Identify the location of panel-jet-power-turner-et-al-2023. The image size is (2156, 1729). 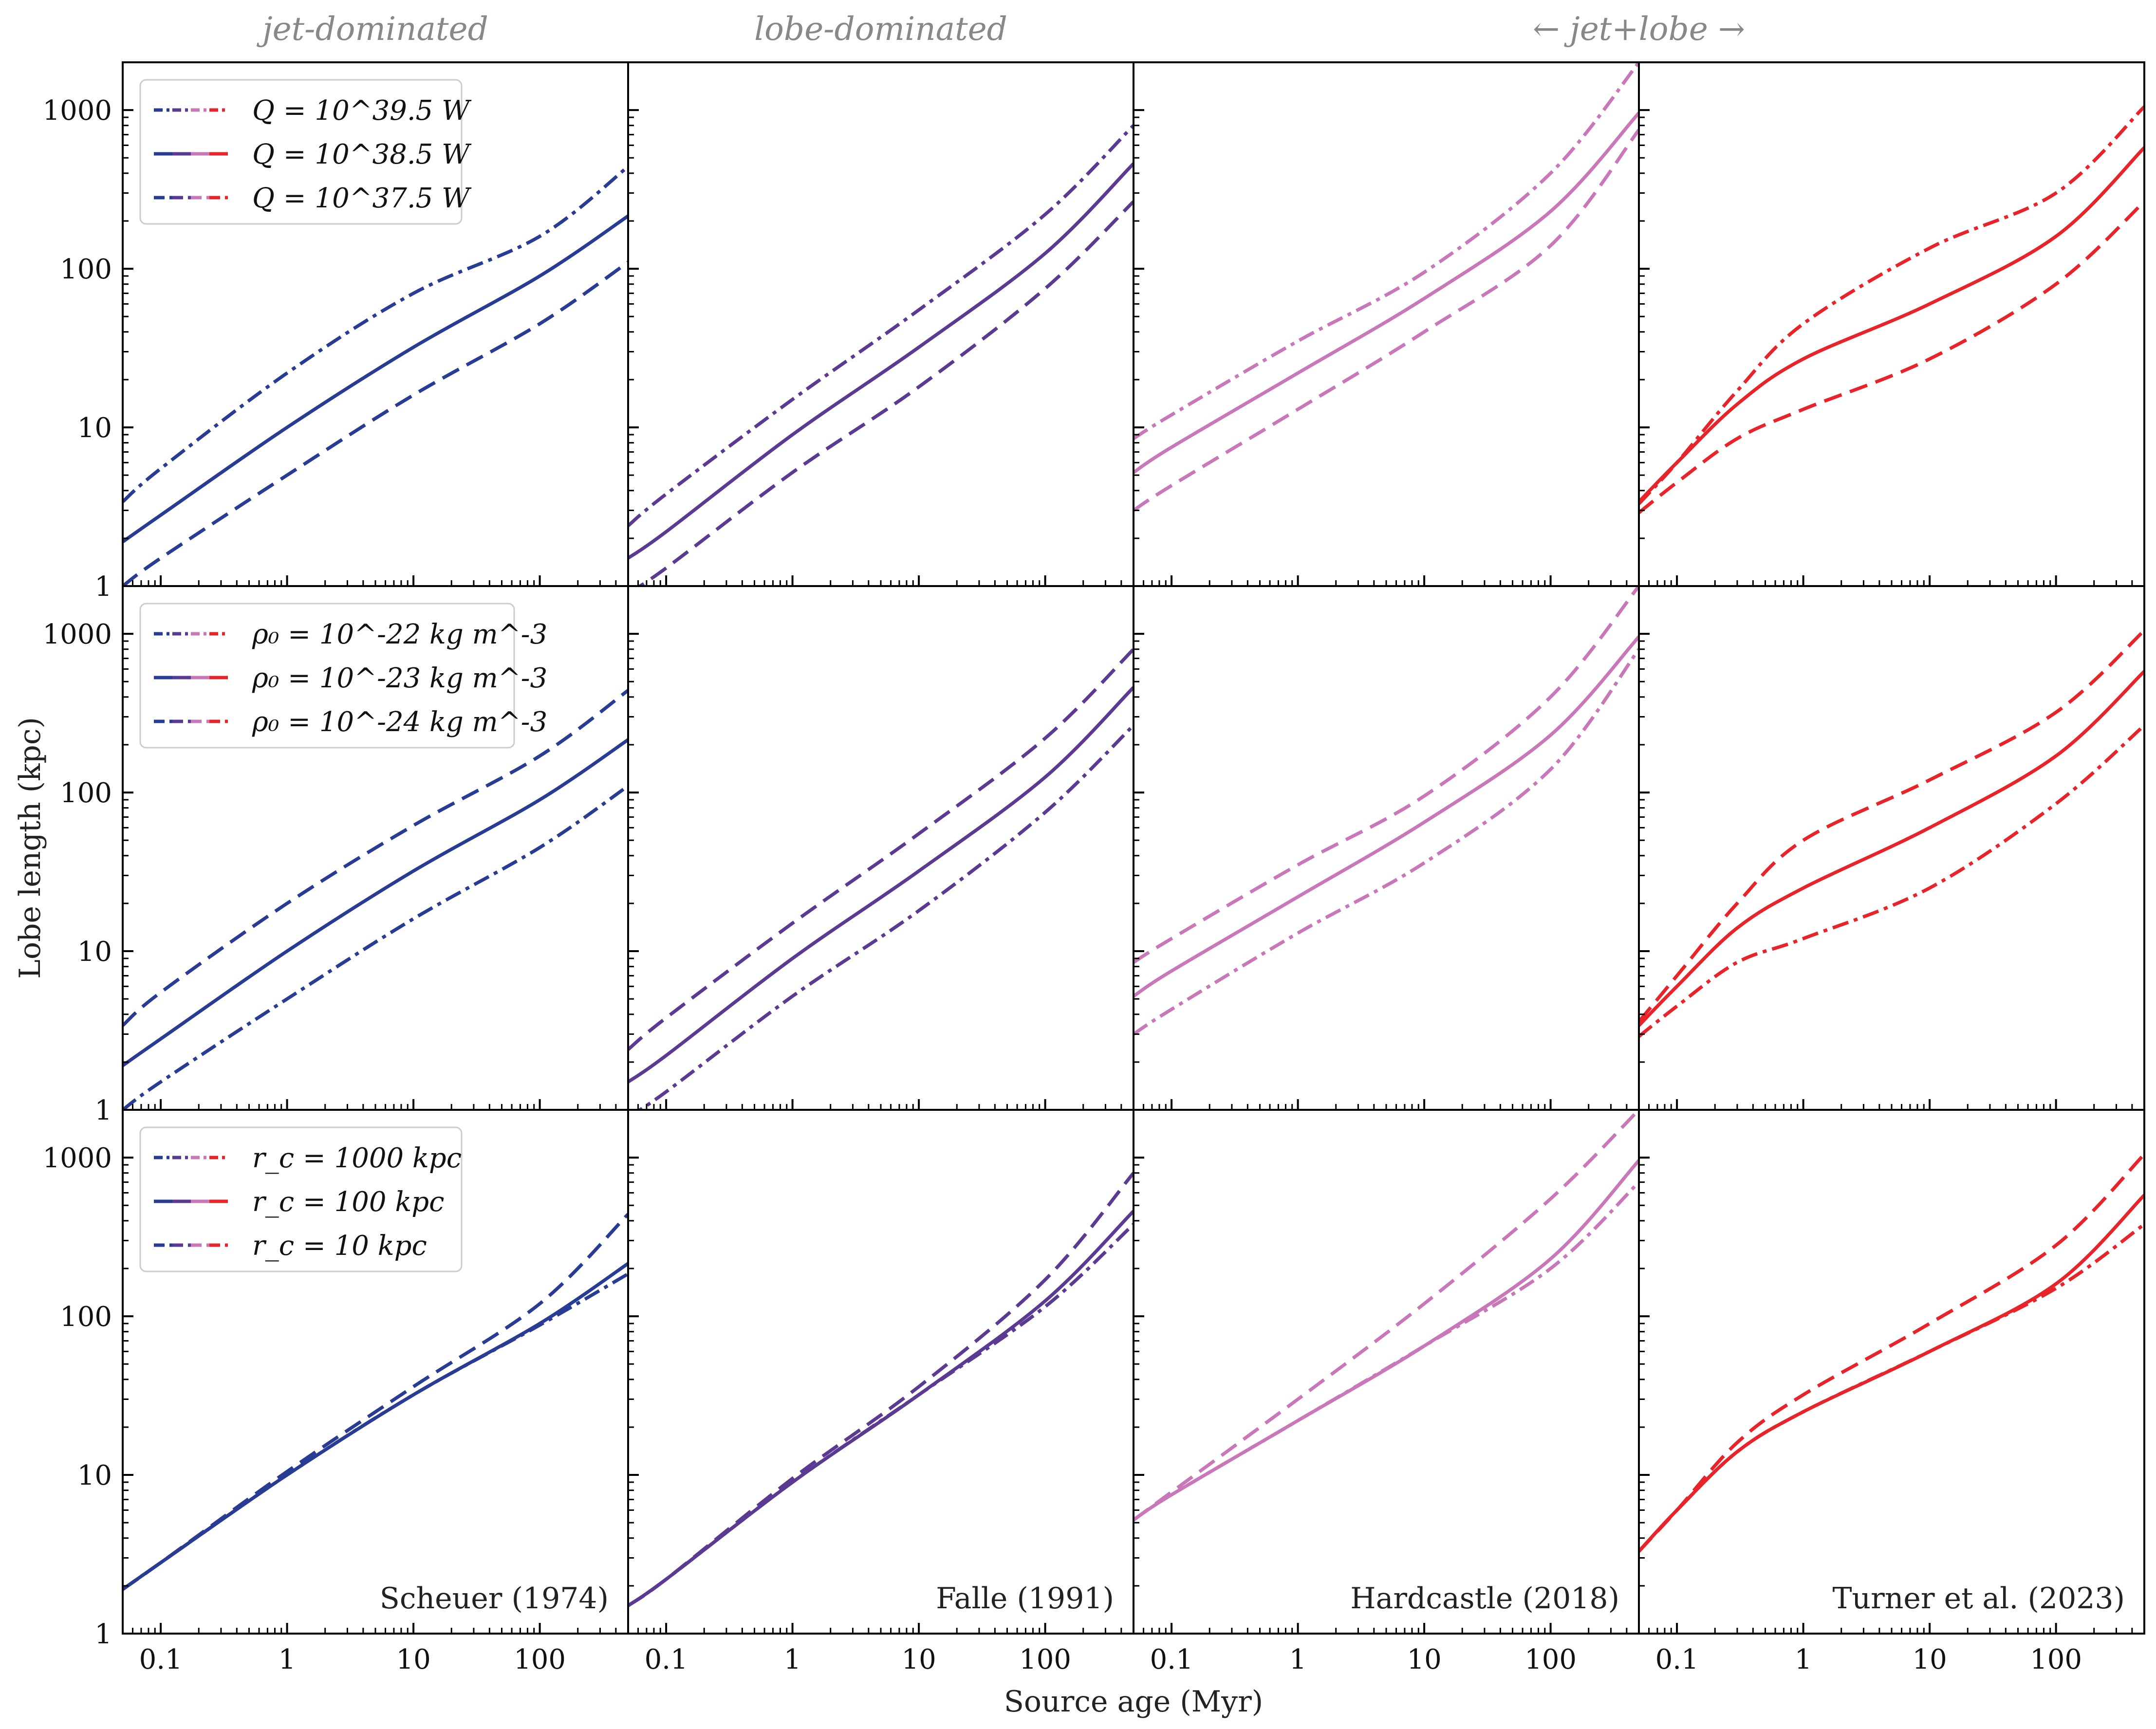
(1892, 324).